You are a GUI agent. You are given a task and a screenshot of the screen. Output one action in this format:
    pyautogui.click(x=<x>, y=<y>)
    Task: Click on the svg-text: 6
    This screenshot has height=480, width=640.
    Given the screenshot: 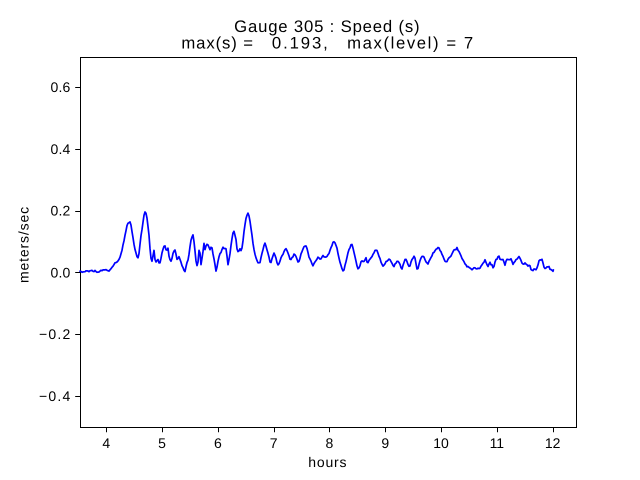 What is the action you would take?
    pyautogui.click(x=218, y=443)
    